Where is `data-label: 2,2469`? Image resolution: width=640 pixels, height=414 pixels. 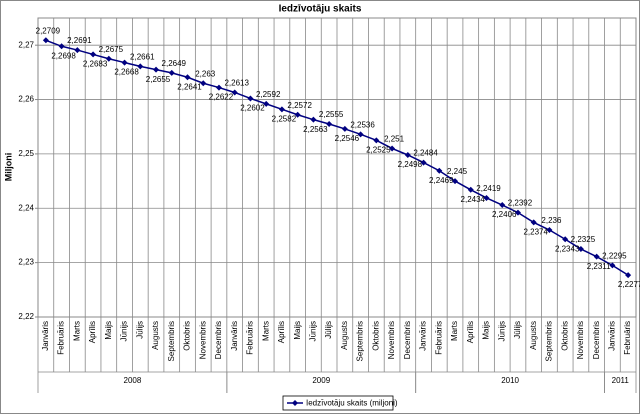 data-label: 2,2469 is located at coordinates (441, 180).